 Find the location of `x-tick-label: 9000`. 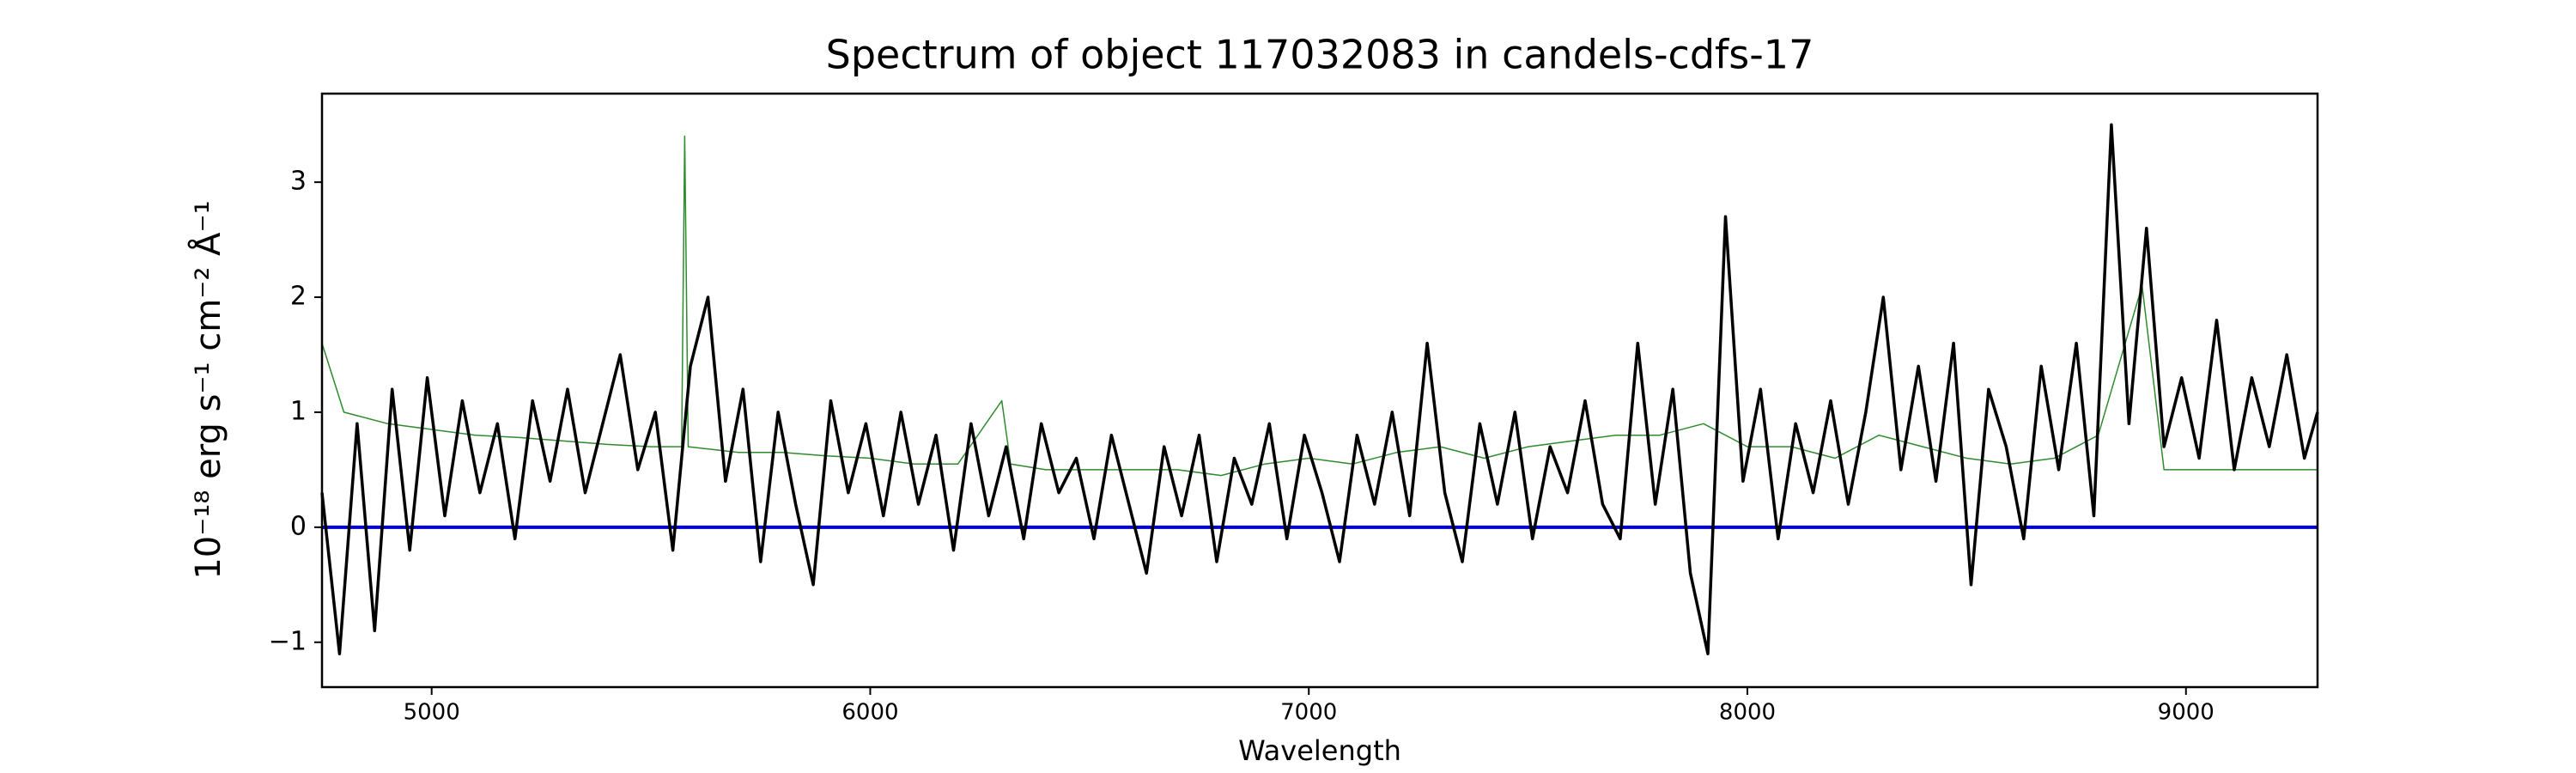

x-tick-label: 9000 is located at coordinates (2186, 713).